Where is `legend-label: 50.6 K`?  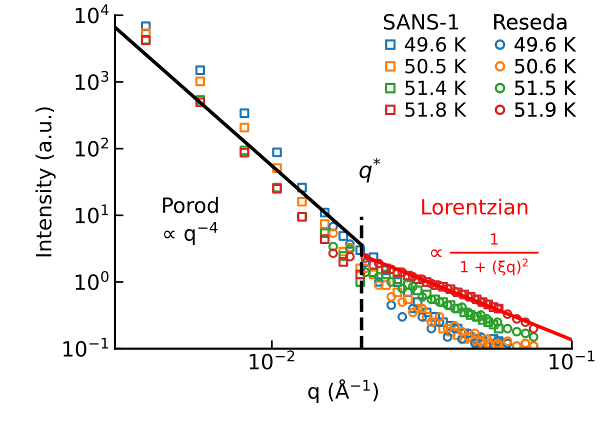 legend-label: 50.6 K is located at coordinates (545, 66).